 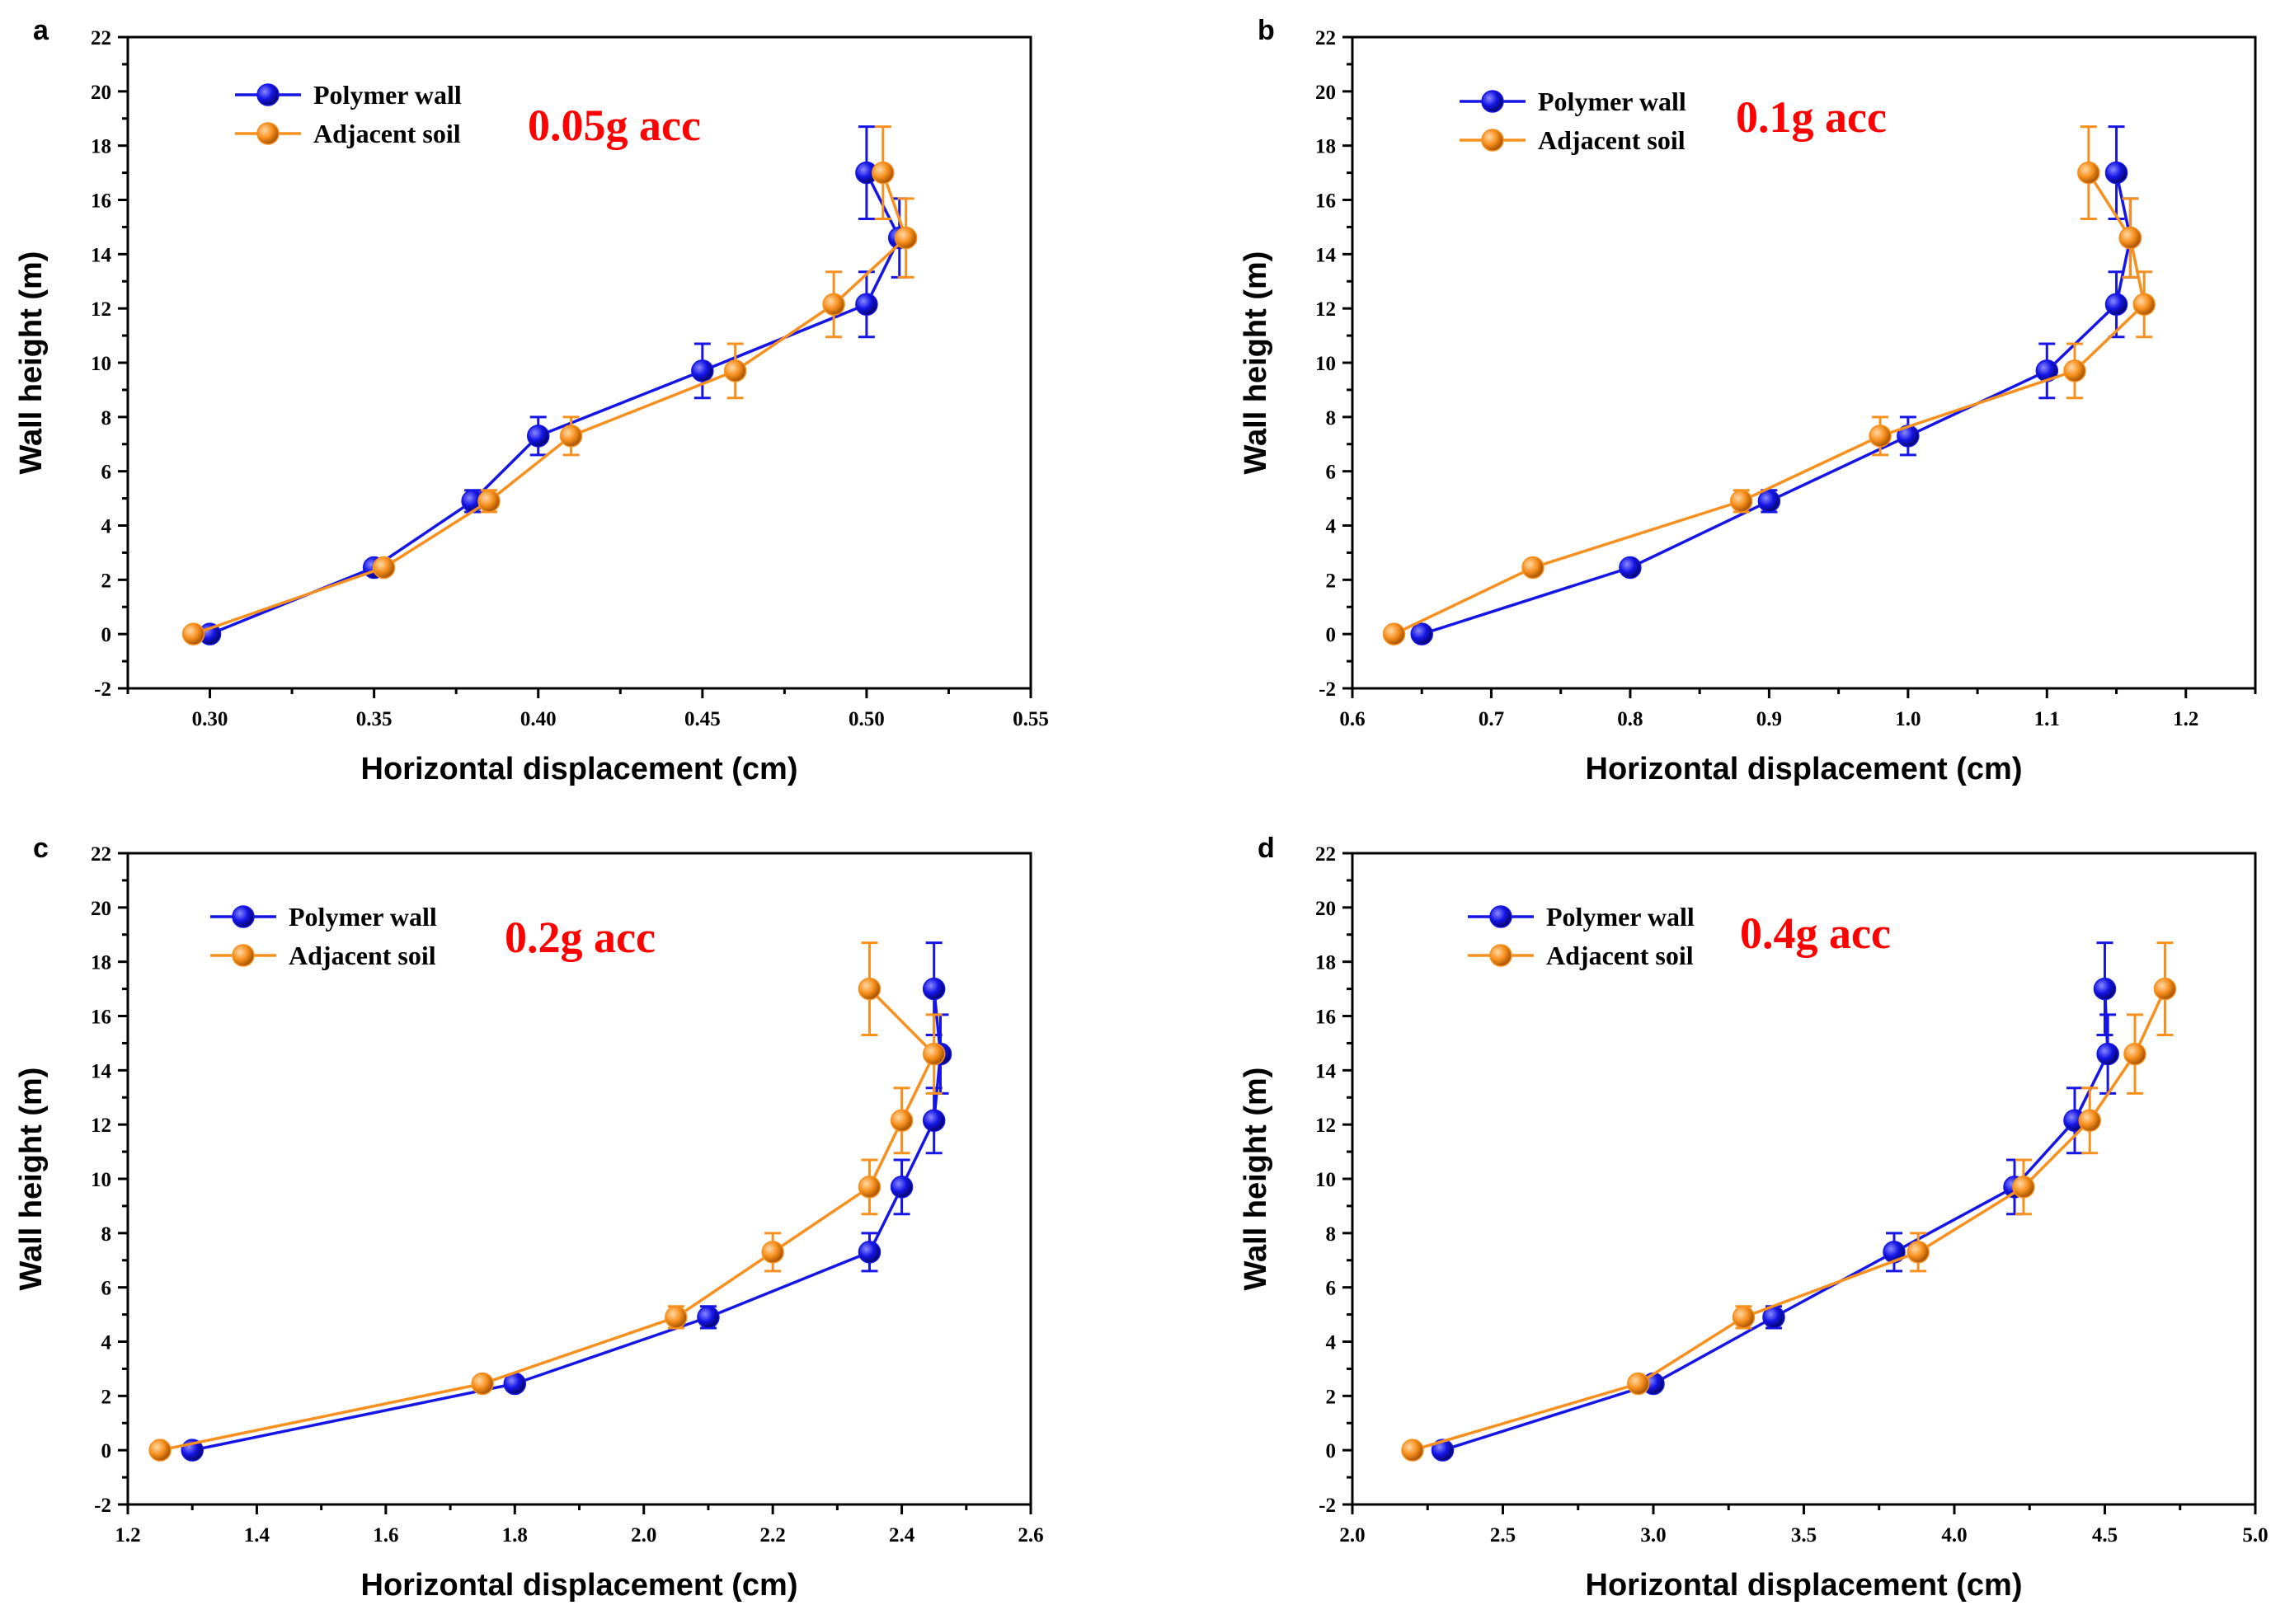 I want to click on x-tick-label: 1.1, so click(x=2047, y=719).